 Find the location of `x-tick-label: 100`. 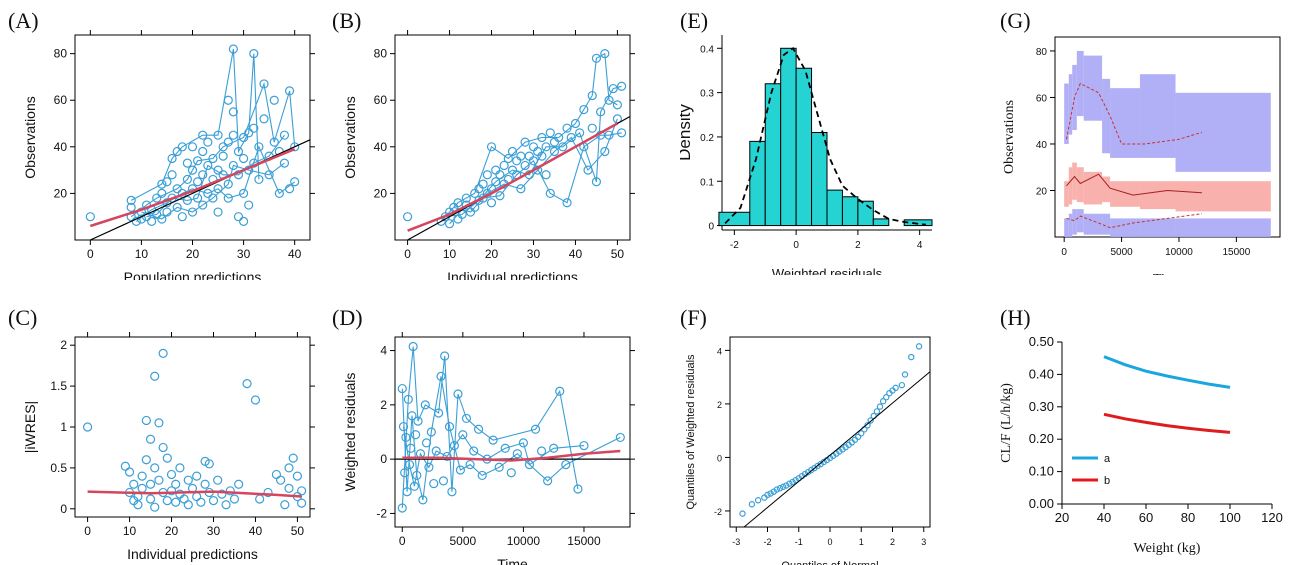

x-tick-label: 100 is located at coordinates (1230, 517).